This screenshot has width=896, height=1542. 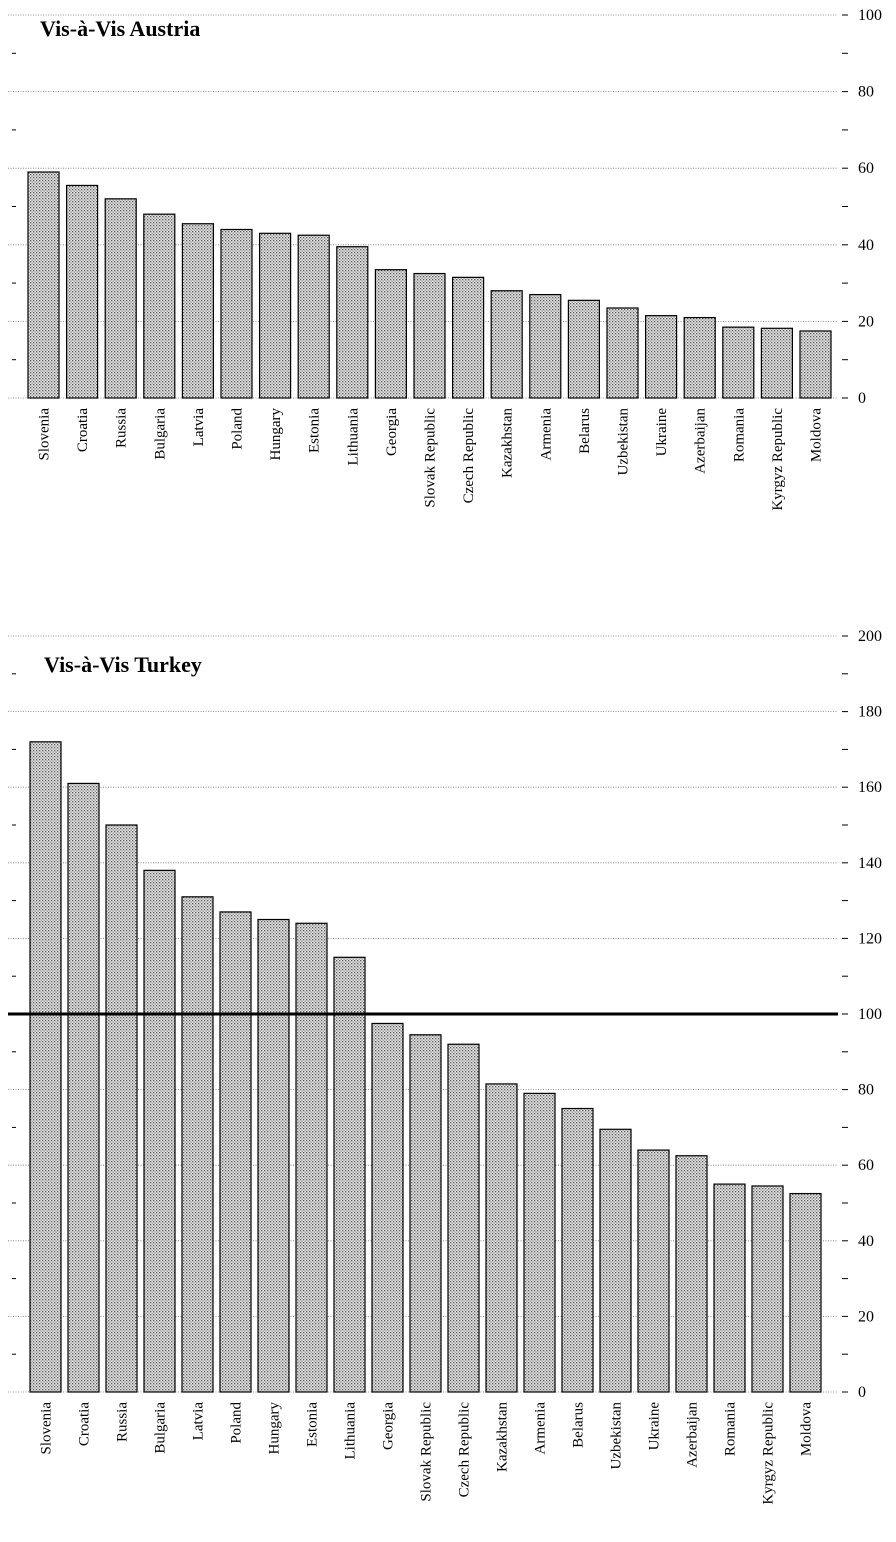 I want to click on y-tick-label: 160, so click(x=870, y=787).